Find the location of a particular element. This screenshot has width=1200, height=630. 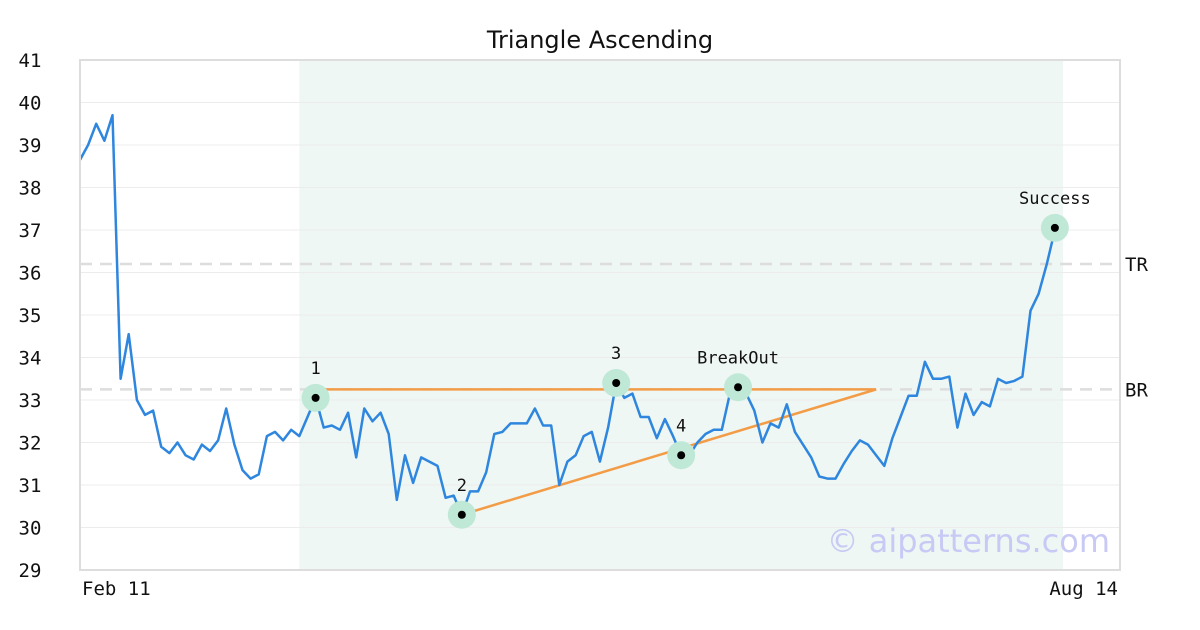

y-tick-label: 41 is located at coordinates (30, 61).